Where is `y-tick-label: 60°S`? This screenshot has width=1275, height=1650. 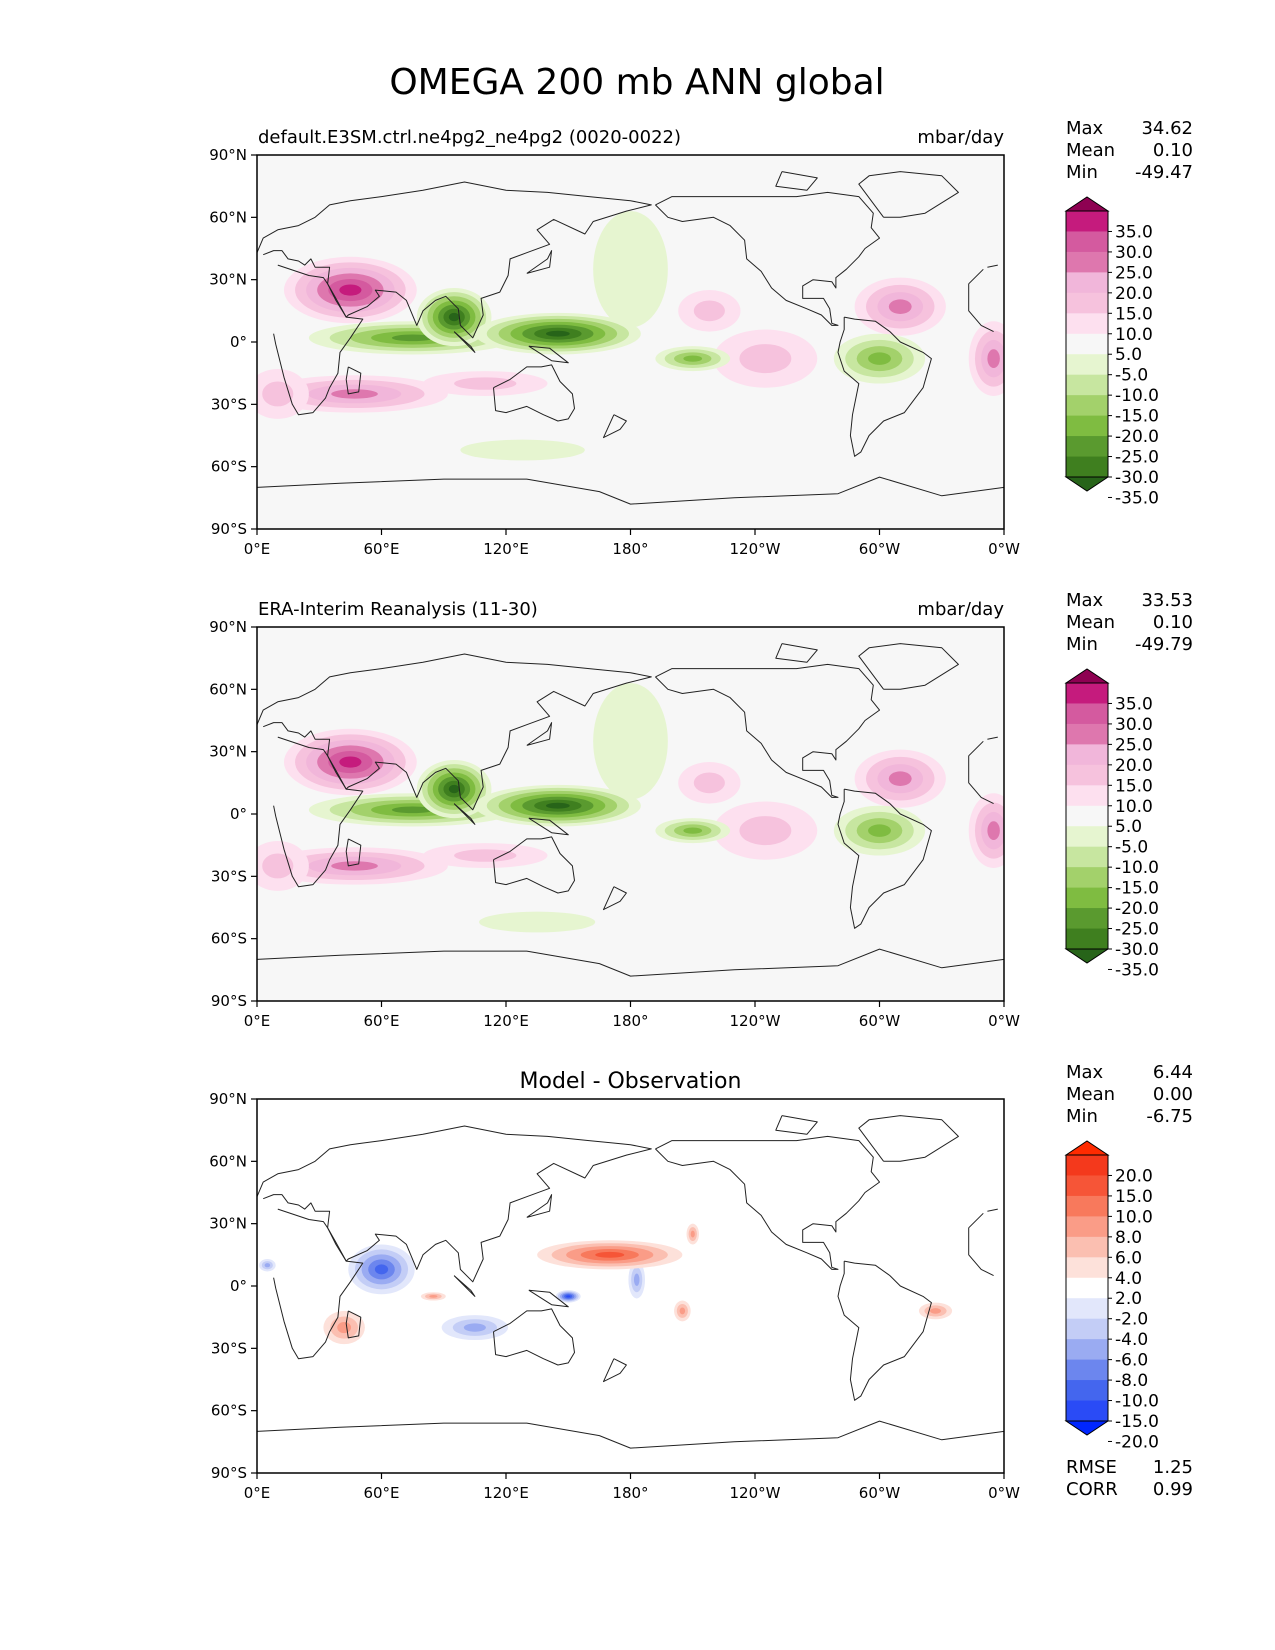
y-tick-label: 60°S is located at coordinates (229, 1411).